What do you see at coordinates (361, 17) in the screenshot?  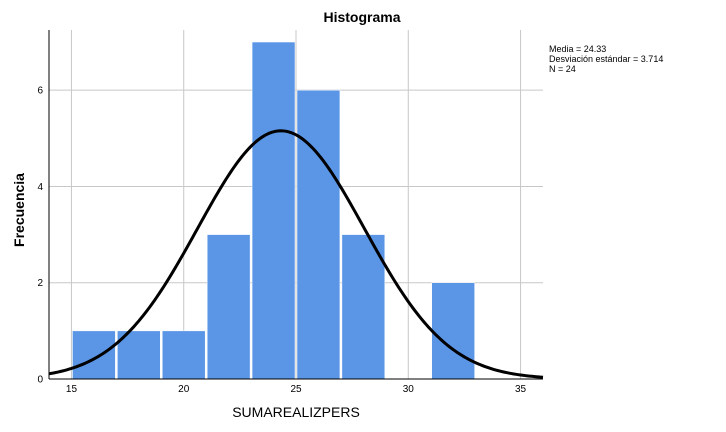 I see `chart-title: Histograma` at bounding box center [361, 17].